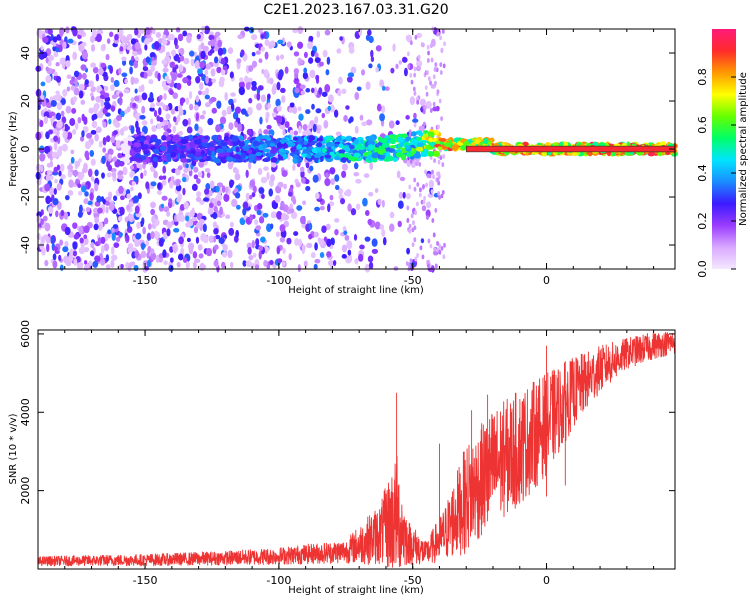 The width and height of the screenshot is (750, 600). I want to click on snr-y-tick-label: 4000, so click(25, 412).